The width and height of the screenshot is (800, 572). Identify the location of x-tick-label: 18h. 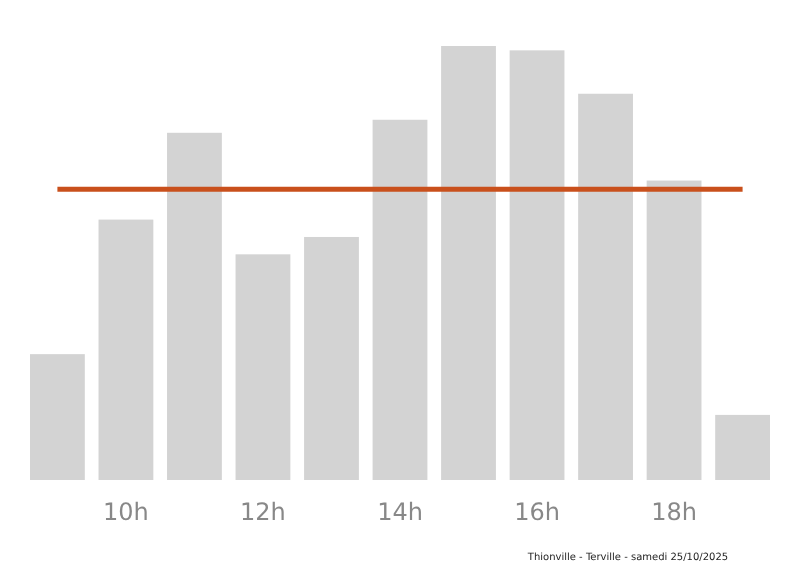
(674, 512).